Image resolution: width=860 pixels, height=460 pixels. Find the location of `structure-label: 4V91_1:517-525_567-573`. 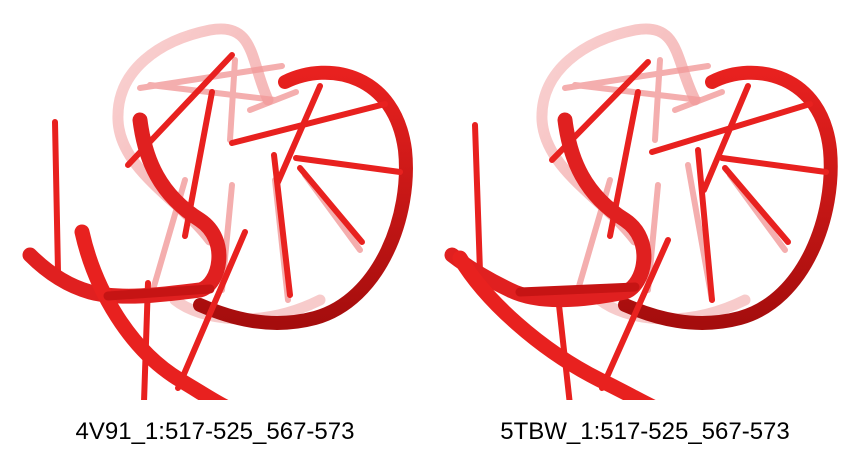

structure-label: 4V91_1:517-525_567-573 is located at coordinates (215, 431).